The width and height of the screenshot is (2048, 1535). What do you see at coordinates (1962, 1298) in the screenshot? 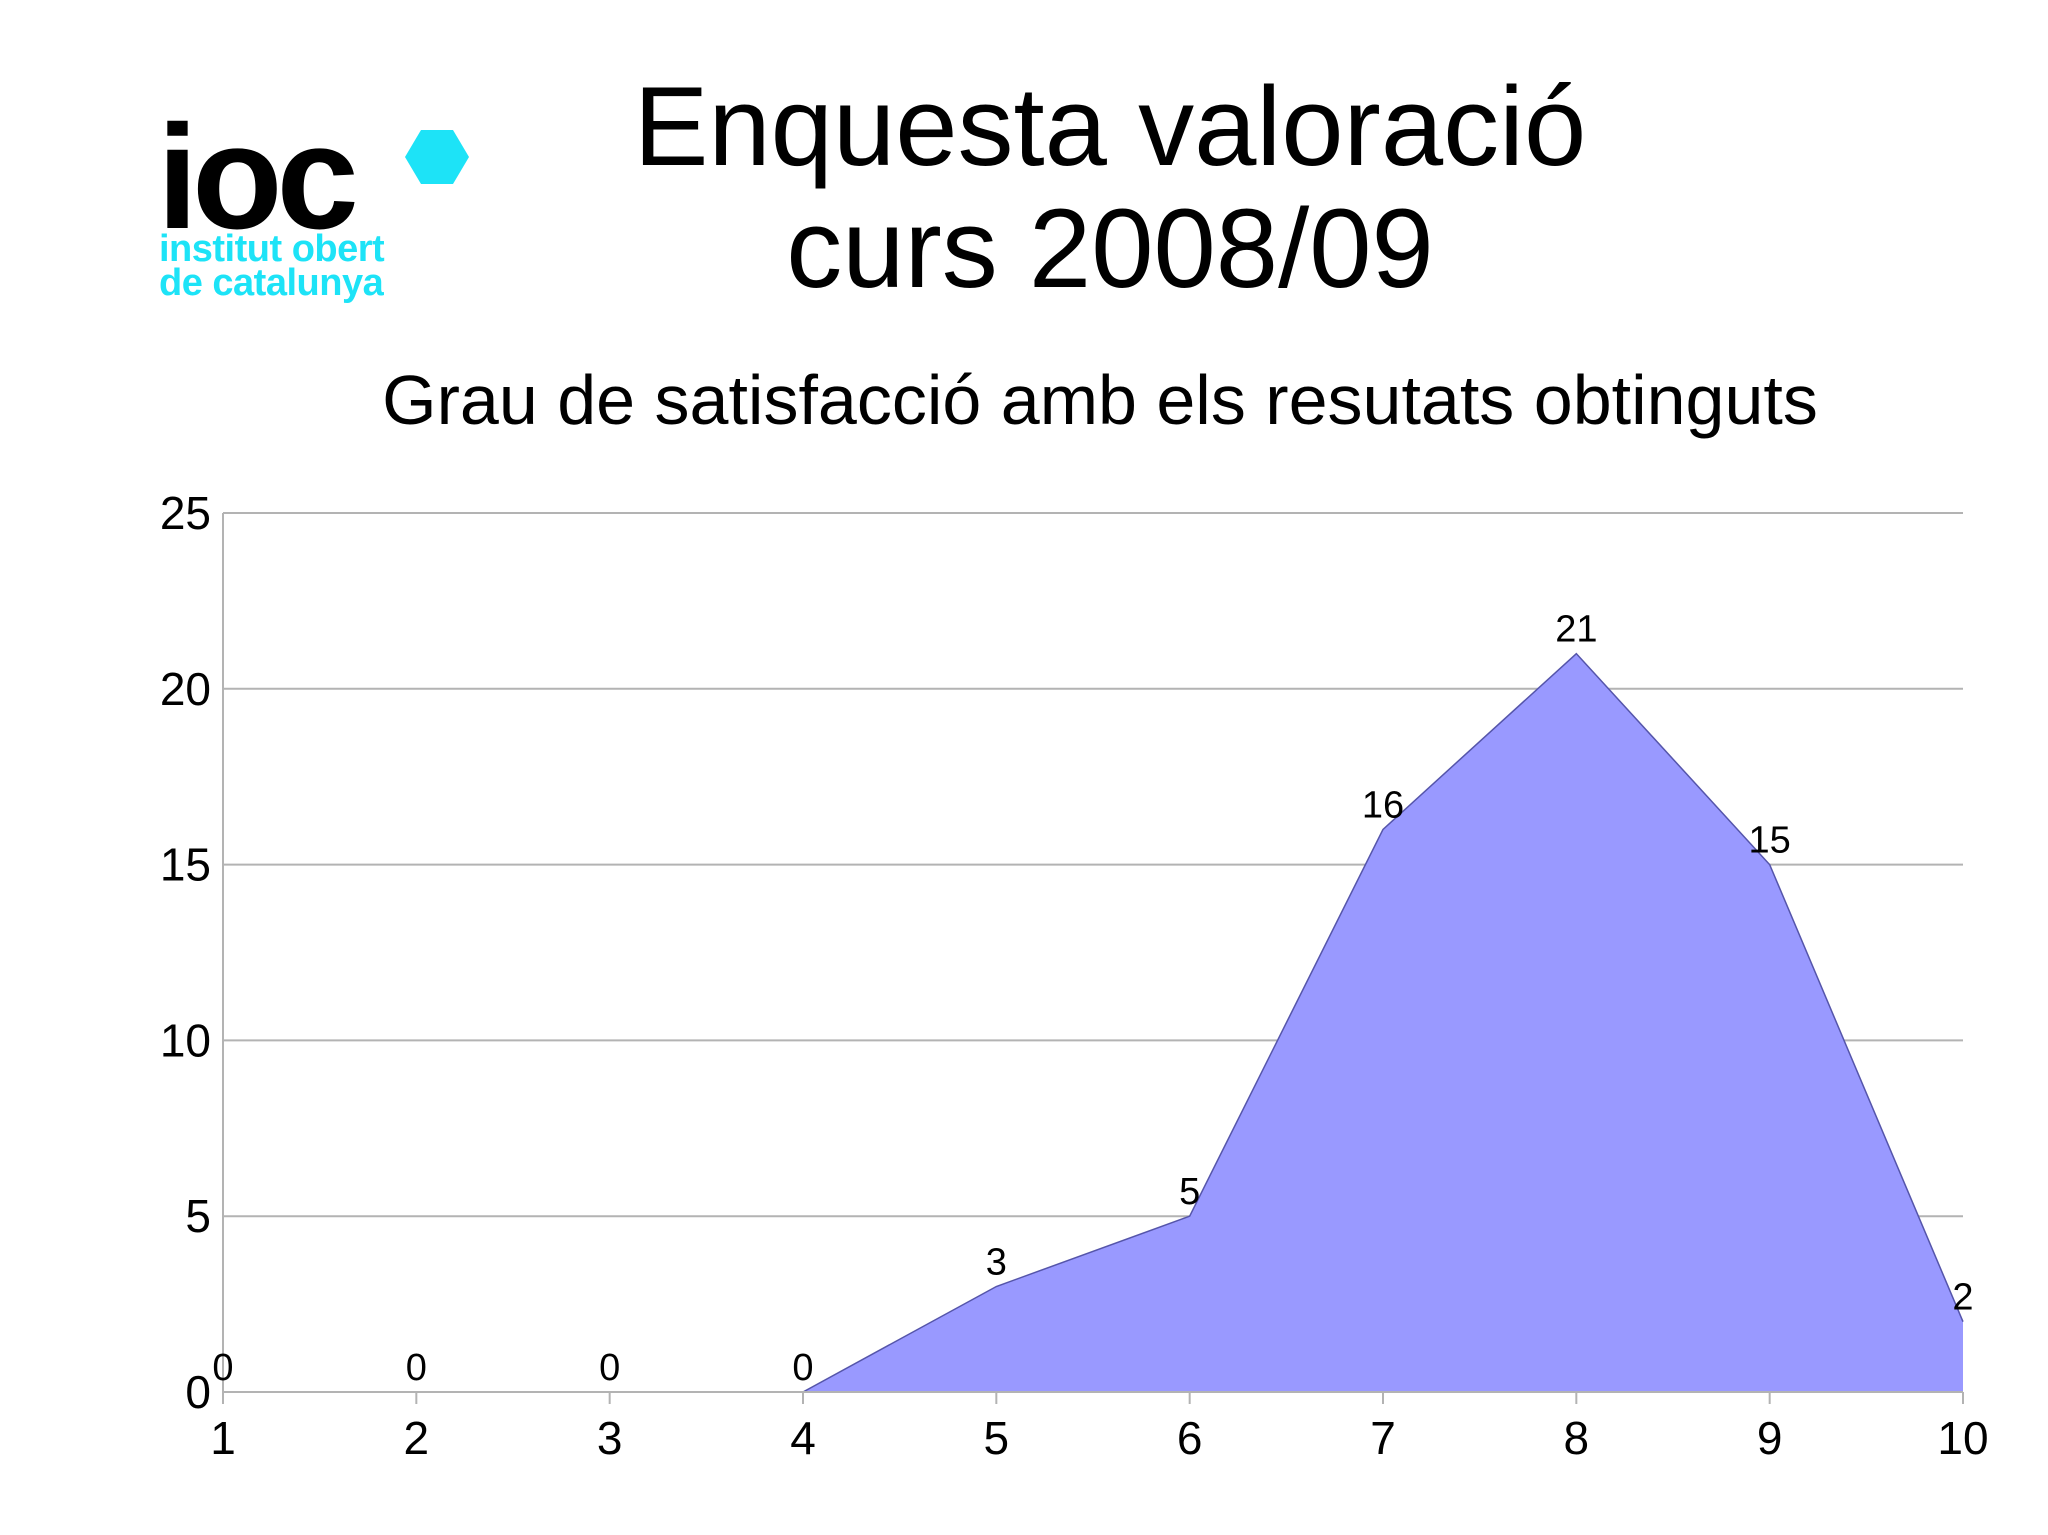
I see `data-label: 2` at bounding box center [1962, 1298].